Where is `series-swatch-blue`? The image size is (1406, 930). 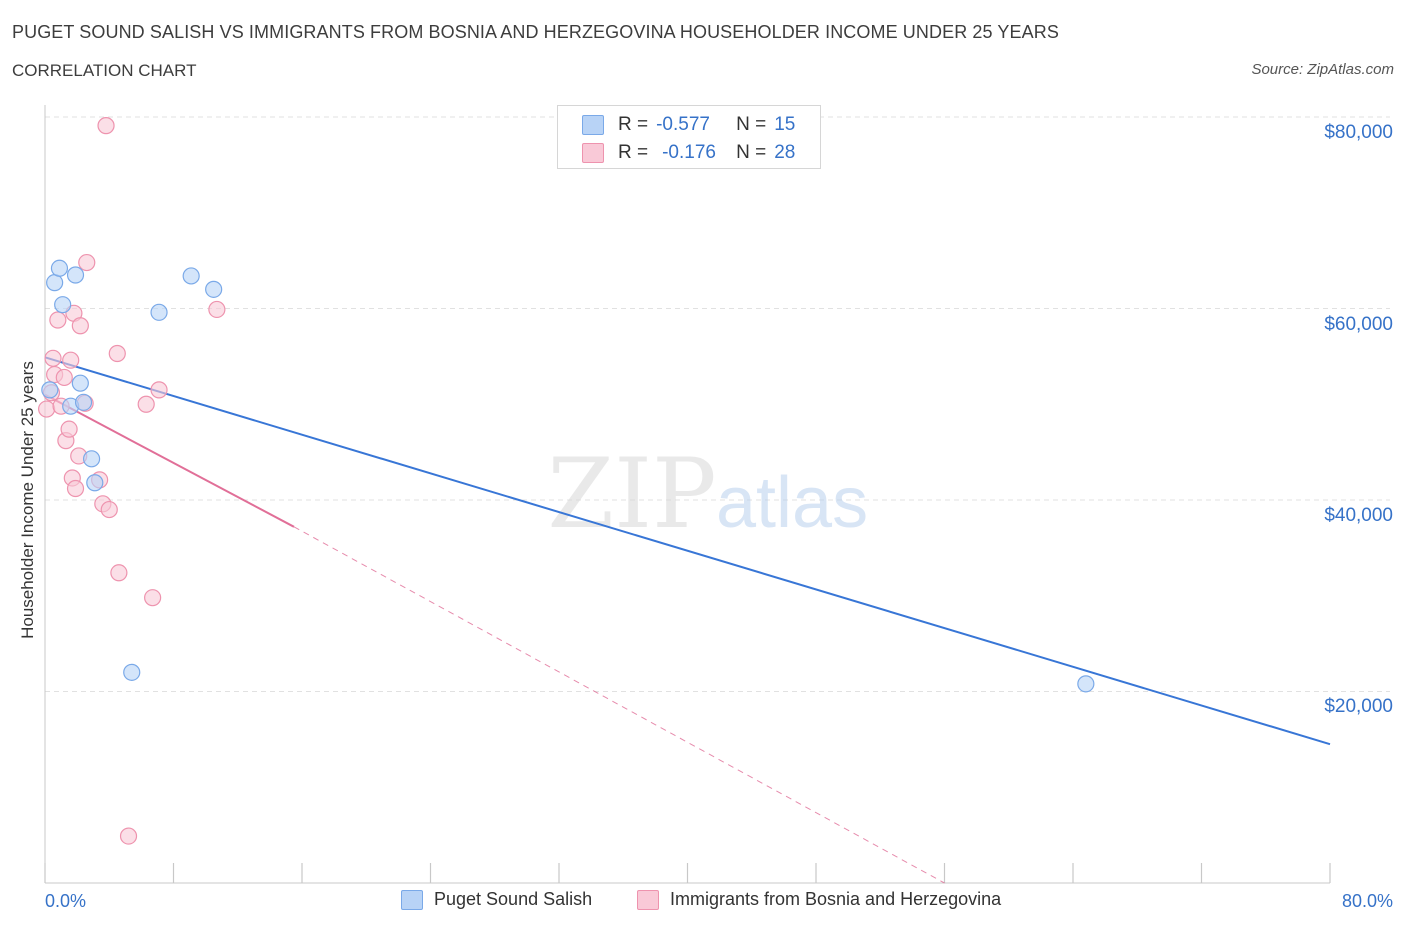
series-swatch-blue is located at coordinates (412, 899).